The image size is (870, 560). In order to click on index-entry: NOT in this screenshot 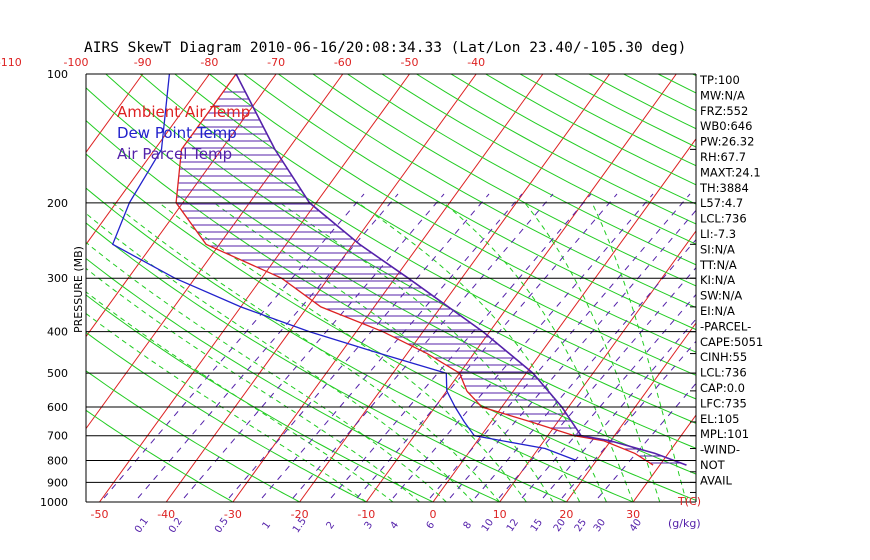, I will do `click(713, 465)`.